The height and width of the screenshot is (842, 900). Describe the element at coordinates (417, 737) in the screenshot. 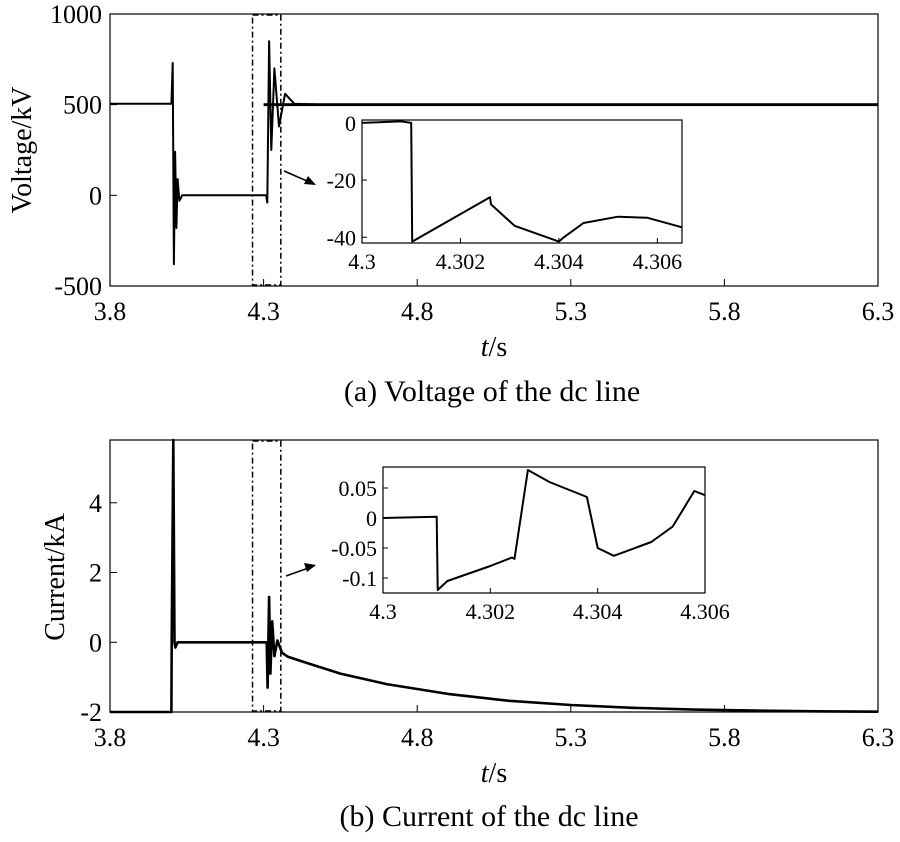

I see `current-x-tick-label: 4.8` at that location.